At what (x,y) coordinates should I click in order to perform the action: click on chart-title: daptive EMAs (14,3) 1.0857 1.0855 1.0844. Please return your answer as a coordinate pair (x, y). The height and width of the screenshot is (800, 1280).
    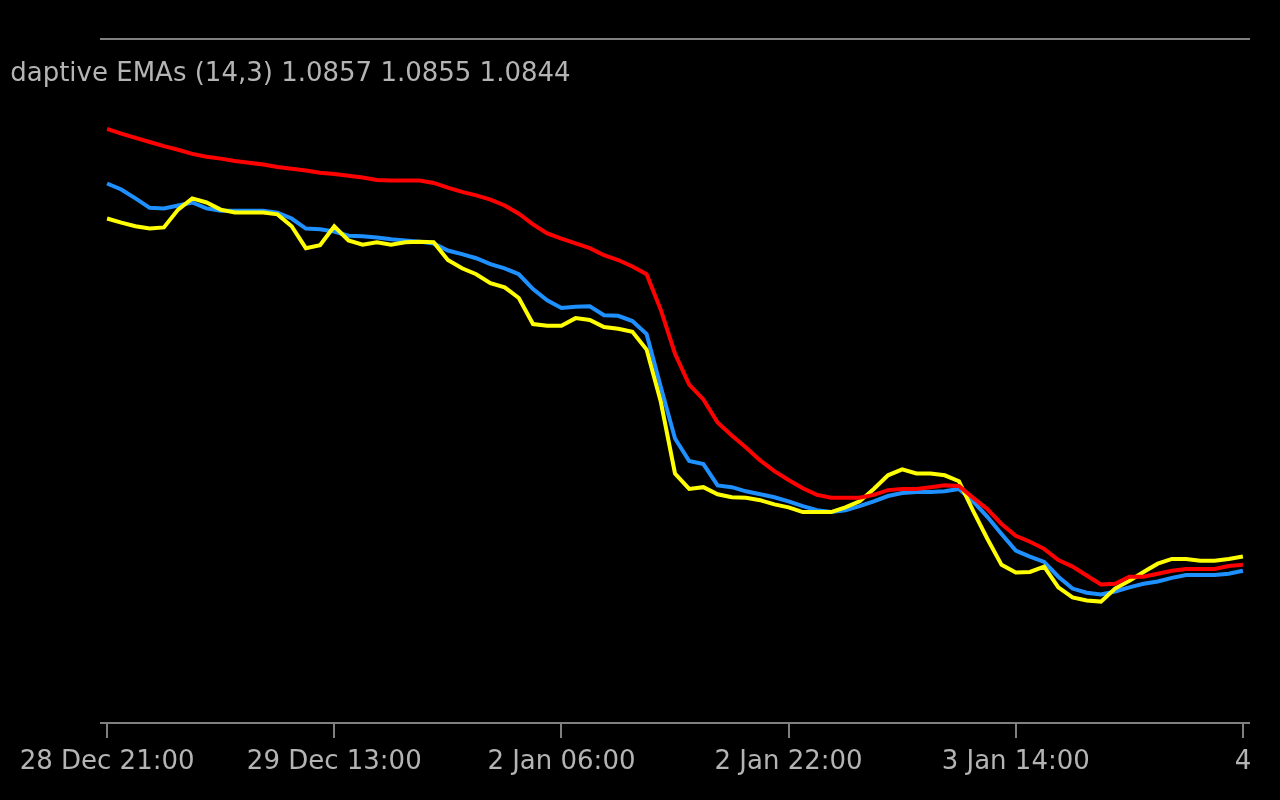
    Looking at the image, I should click on (290, 72).